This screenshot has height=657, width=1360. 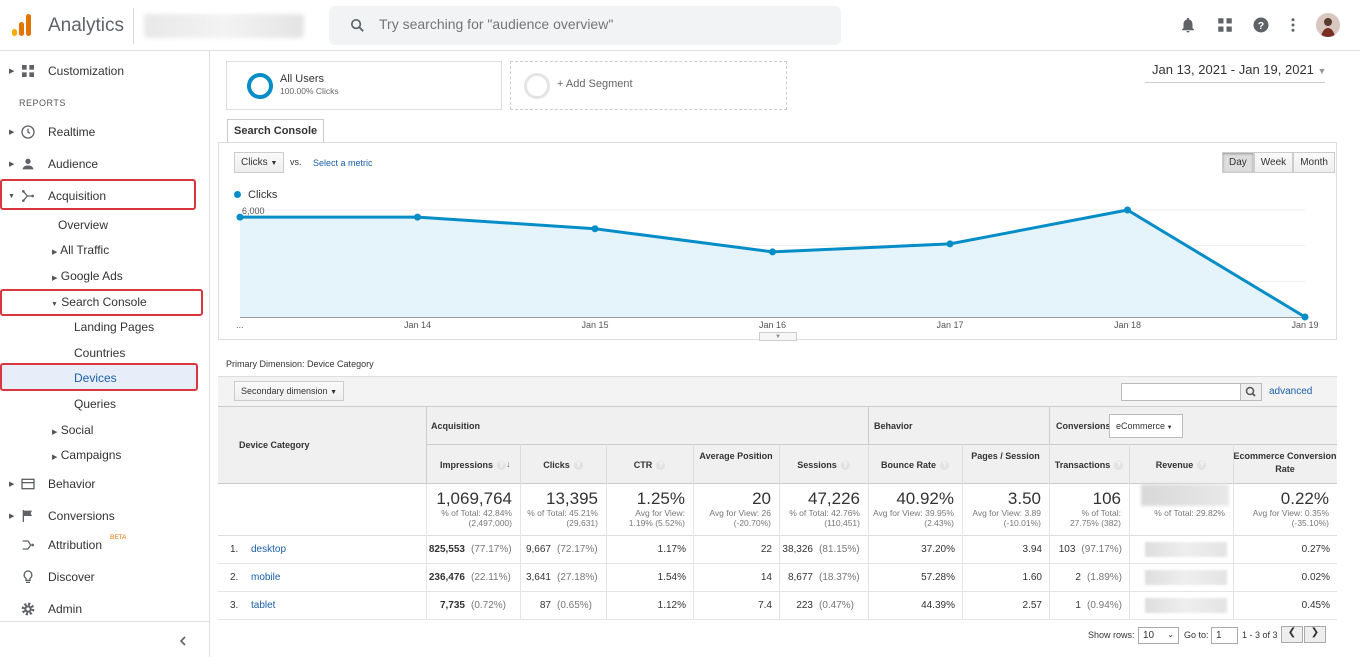 I want to click on column-header-revenue: Revenue?, so click(x=1181, y=465).